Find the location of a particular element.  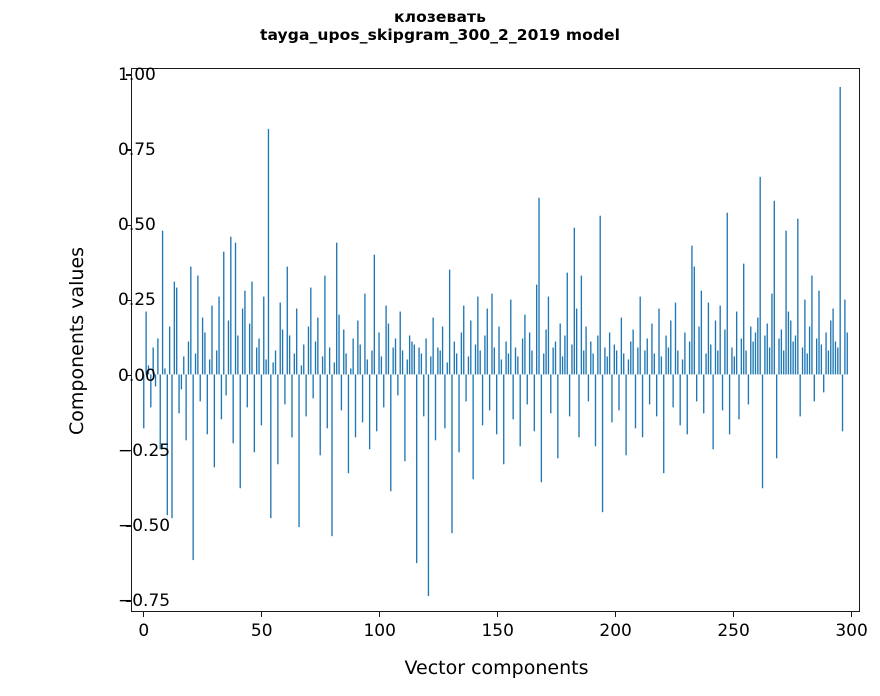

y-axis-label: Components values is located at coordinates (77, 340).